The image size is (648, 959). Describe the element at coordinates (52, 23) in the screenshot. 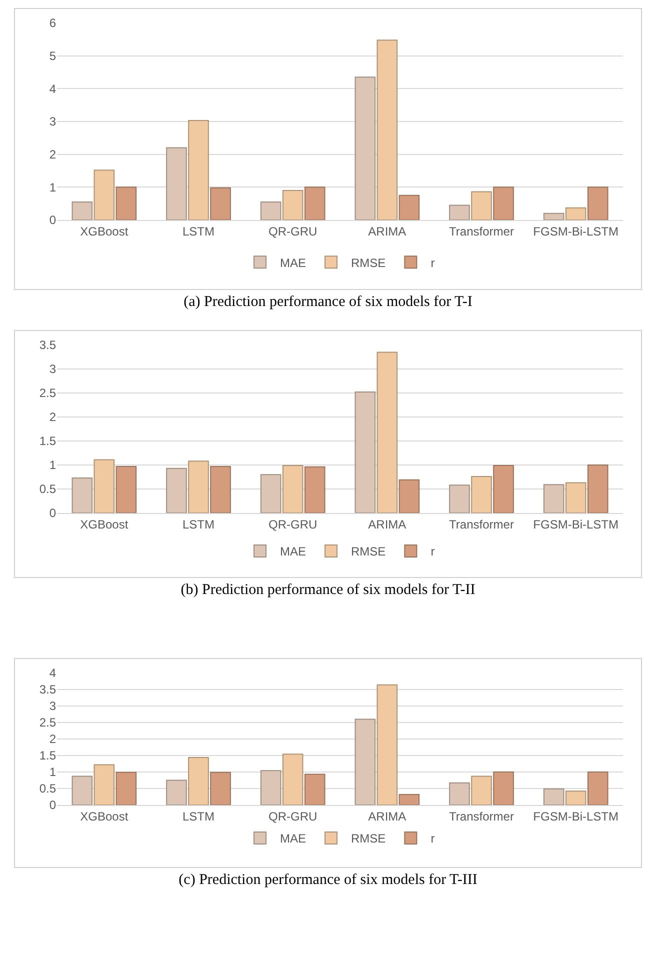

I see `y-tick-label: 6` at that location.